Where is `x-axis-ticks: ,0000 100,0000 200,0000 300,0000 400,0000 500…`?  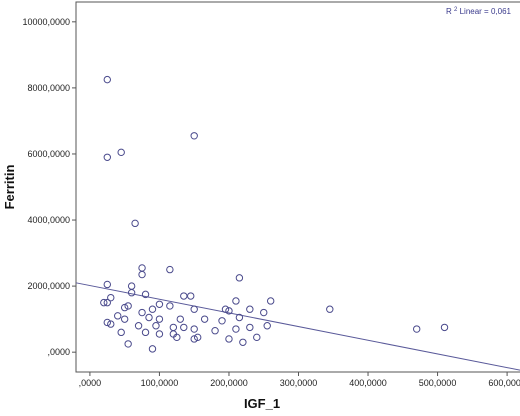 x-axis-ticks: ,0000 100,0000 200,0000 300,0000 400,0000 500… is located at coordinates (299, 380).